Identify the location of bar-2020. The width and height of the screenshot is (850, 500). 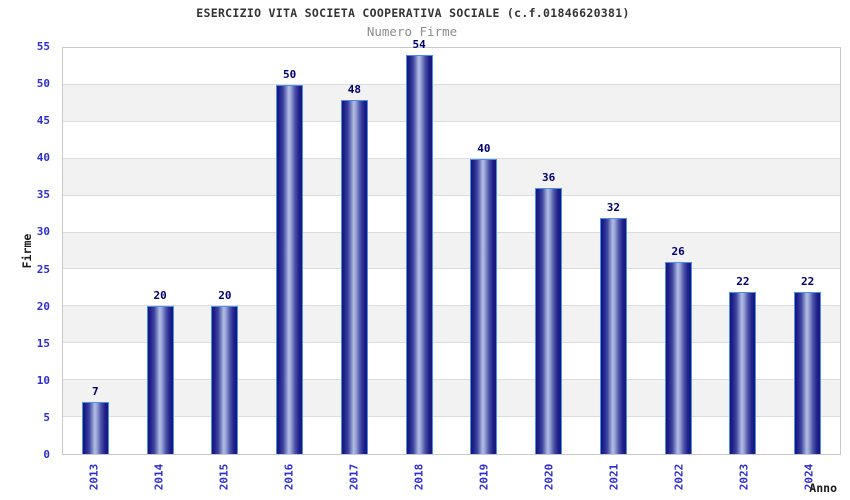
(549, 321).